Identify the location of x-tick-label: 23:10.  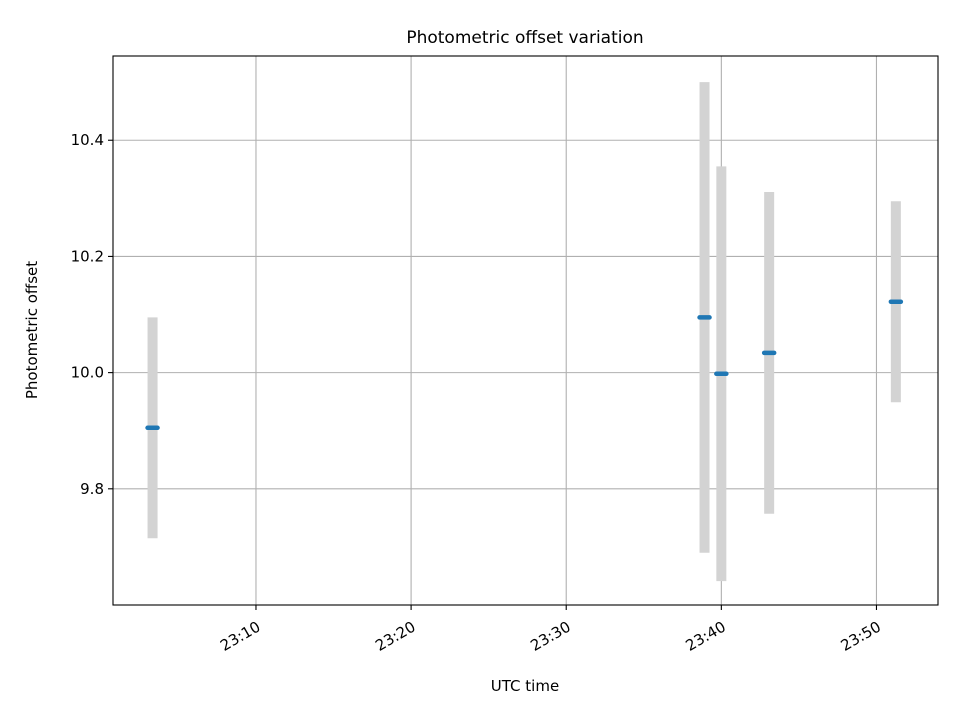
(240, 636).